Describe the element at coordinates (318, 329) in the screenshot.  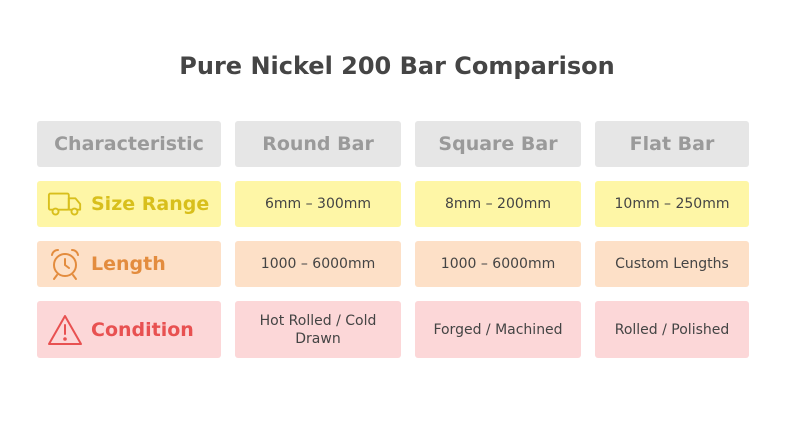
I see `cell-condition-round: Hot Rolled / Cold Drawn` at that location.